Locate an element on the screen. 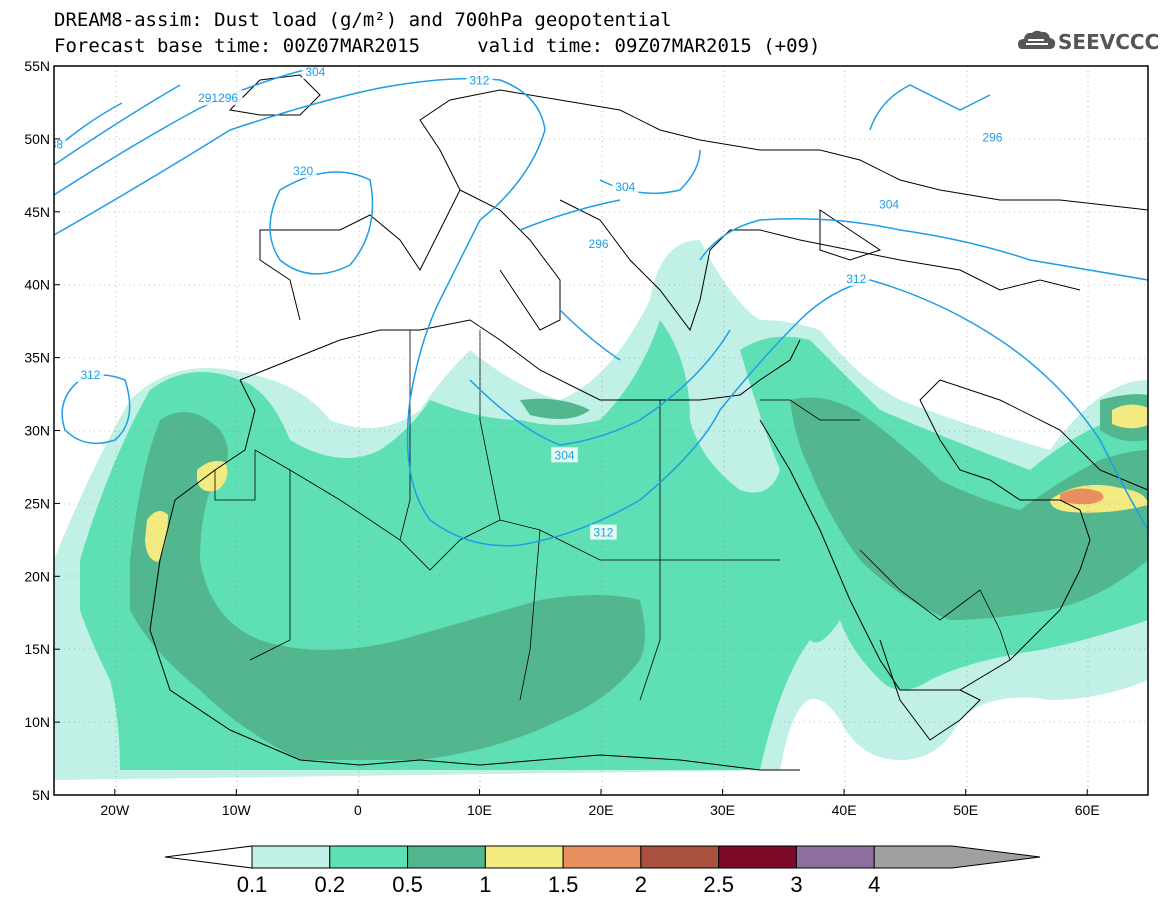  colorbar-under-triangle is located at coordinates (208, 857).